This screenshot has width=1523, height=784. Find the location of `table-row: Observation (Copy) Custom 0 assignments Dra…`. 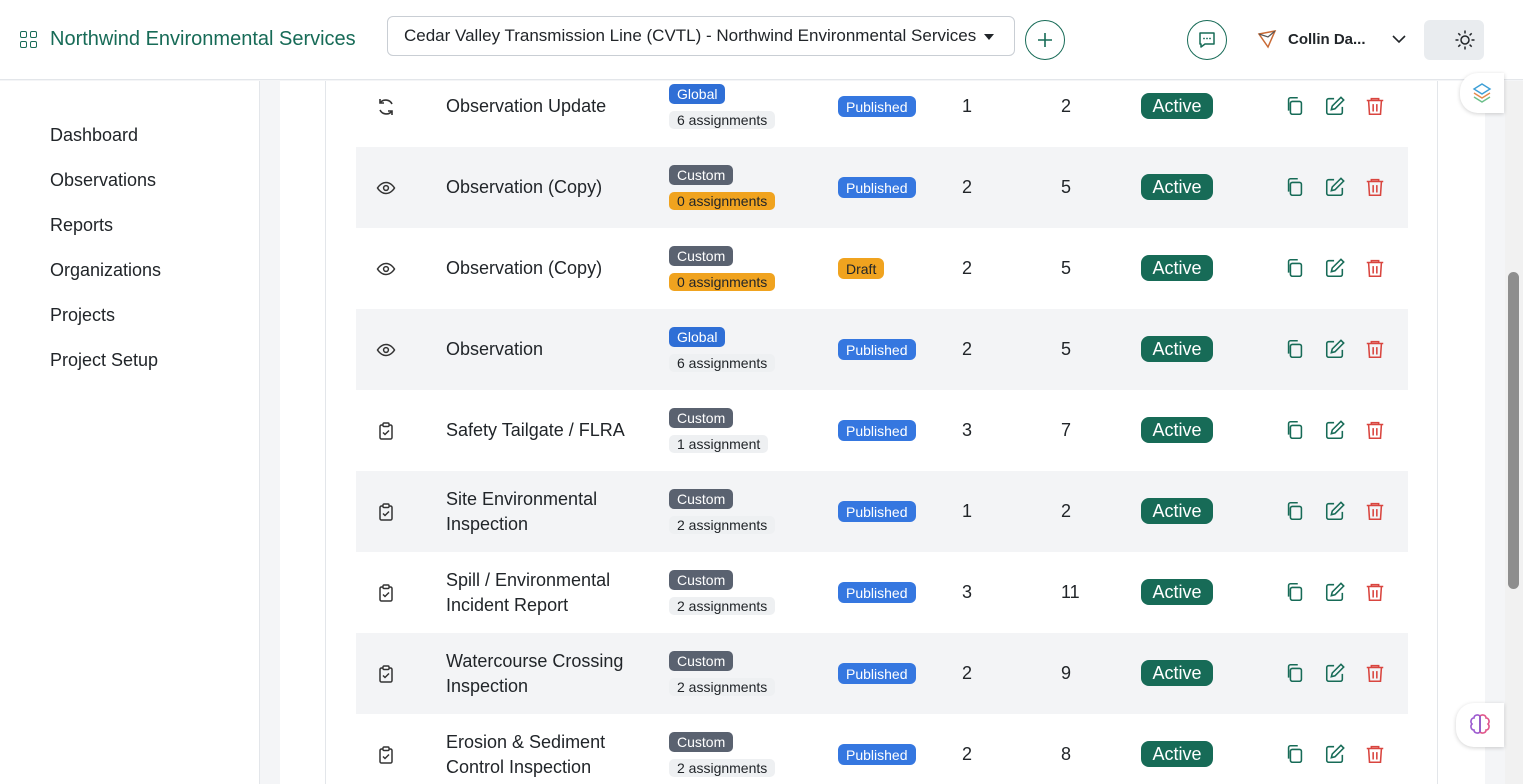

table-row: Observation (Copy) Custom 0 assignments Dra… is located at coordinates (882, 268).